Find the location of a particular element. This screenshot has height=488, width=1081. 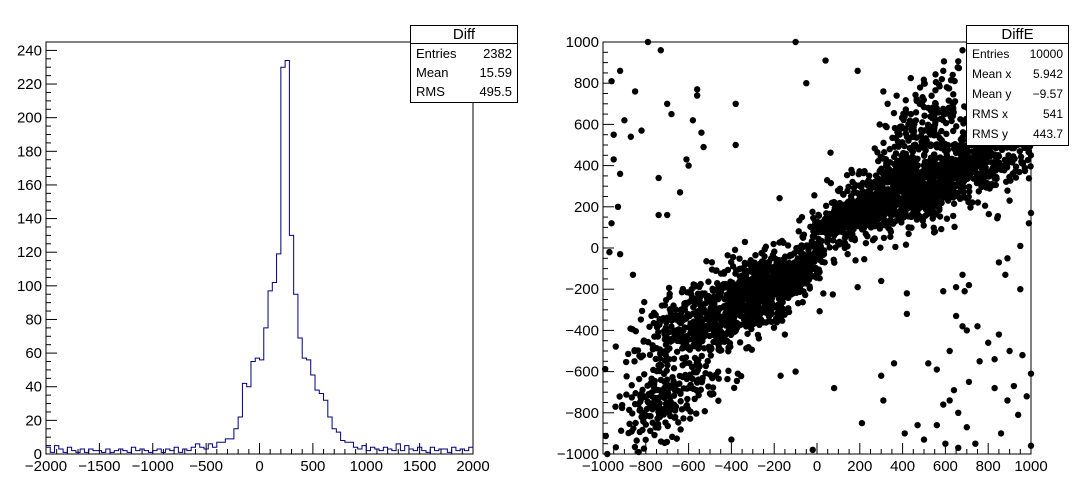

y-tick-label: 80 is located at coordinates (33, 319).